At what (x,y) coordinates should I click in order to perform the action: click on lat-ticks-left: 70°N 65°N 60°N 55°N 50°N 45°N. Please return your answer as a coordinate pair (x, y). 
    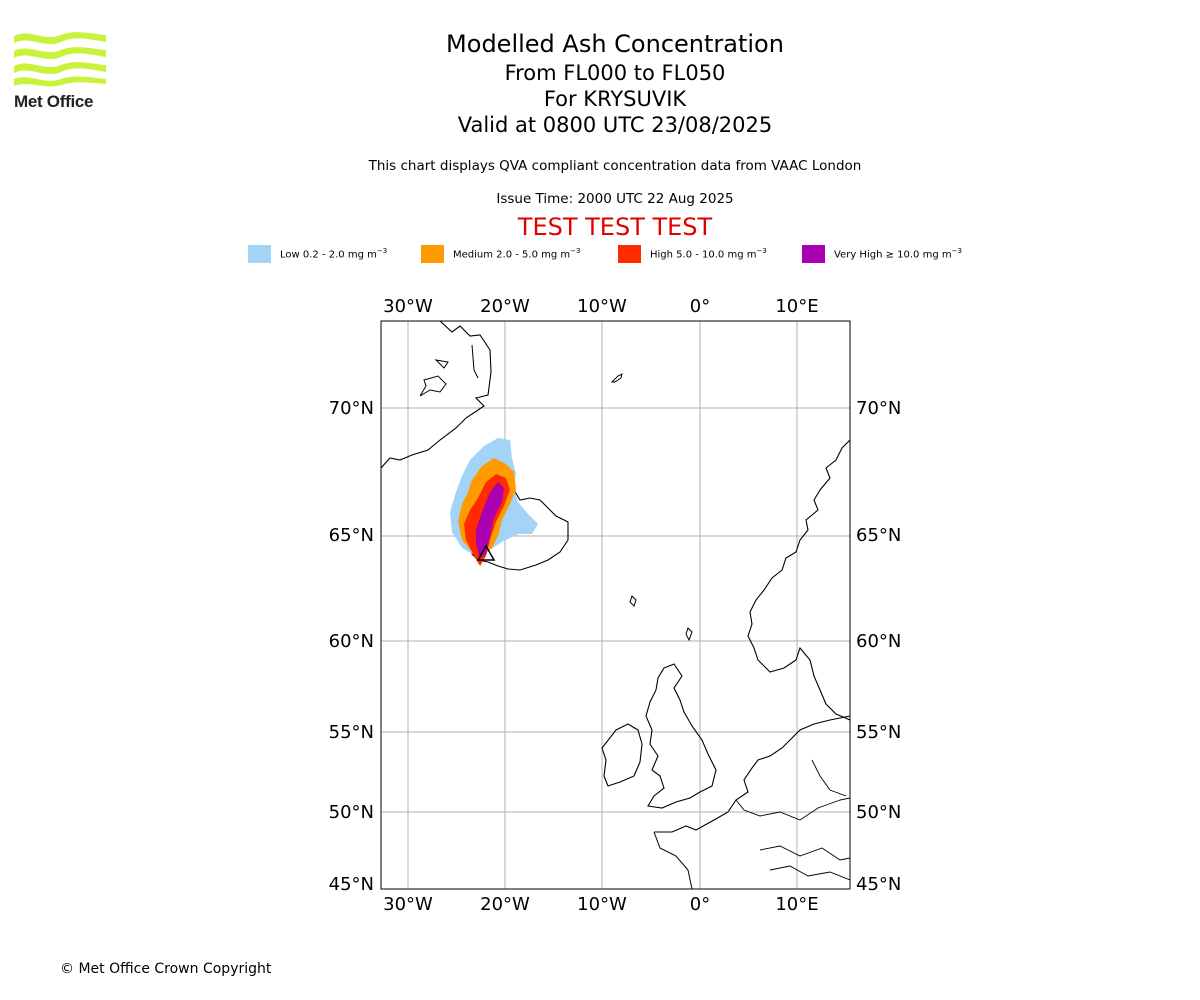
    Looking at the image, I should click on (351, 646).